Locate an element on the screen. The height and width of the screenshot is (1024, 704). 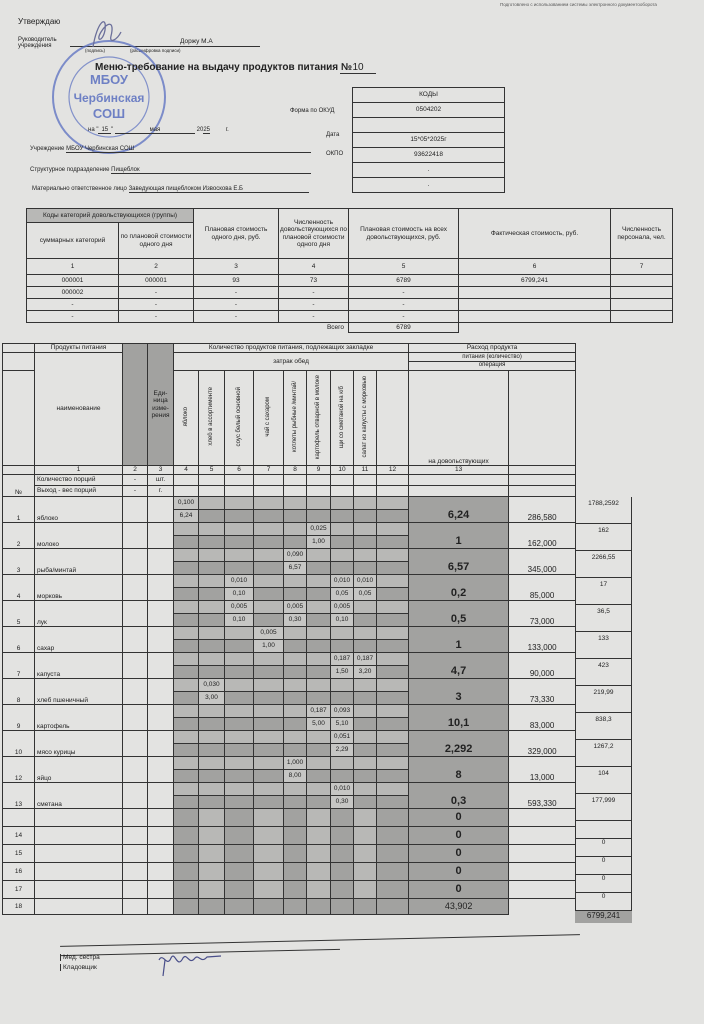
product-row-qty: 2,29 is located at coordinates (289, 750).